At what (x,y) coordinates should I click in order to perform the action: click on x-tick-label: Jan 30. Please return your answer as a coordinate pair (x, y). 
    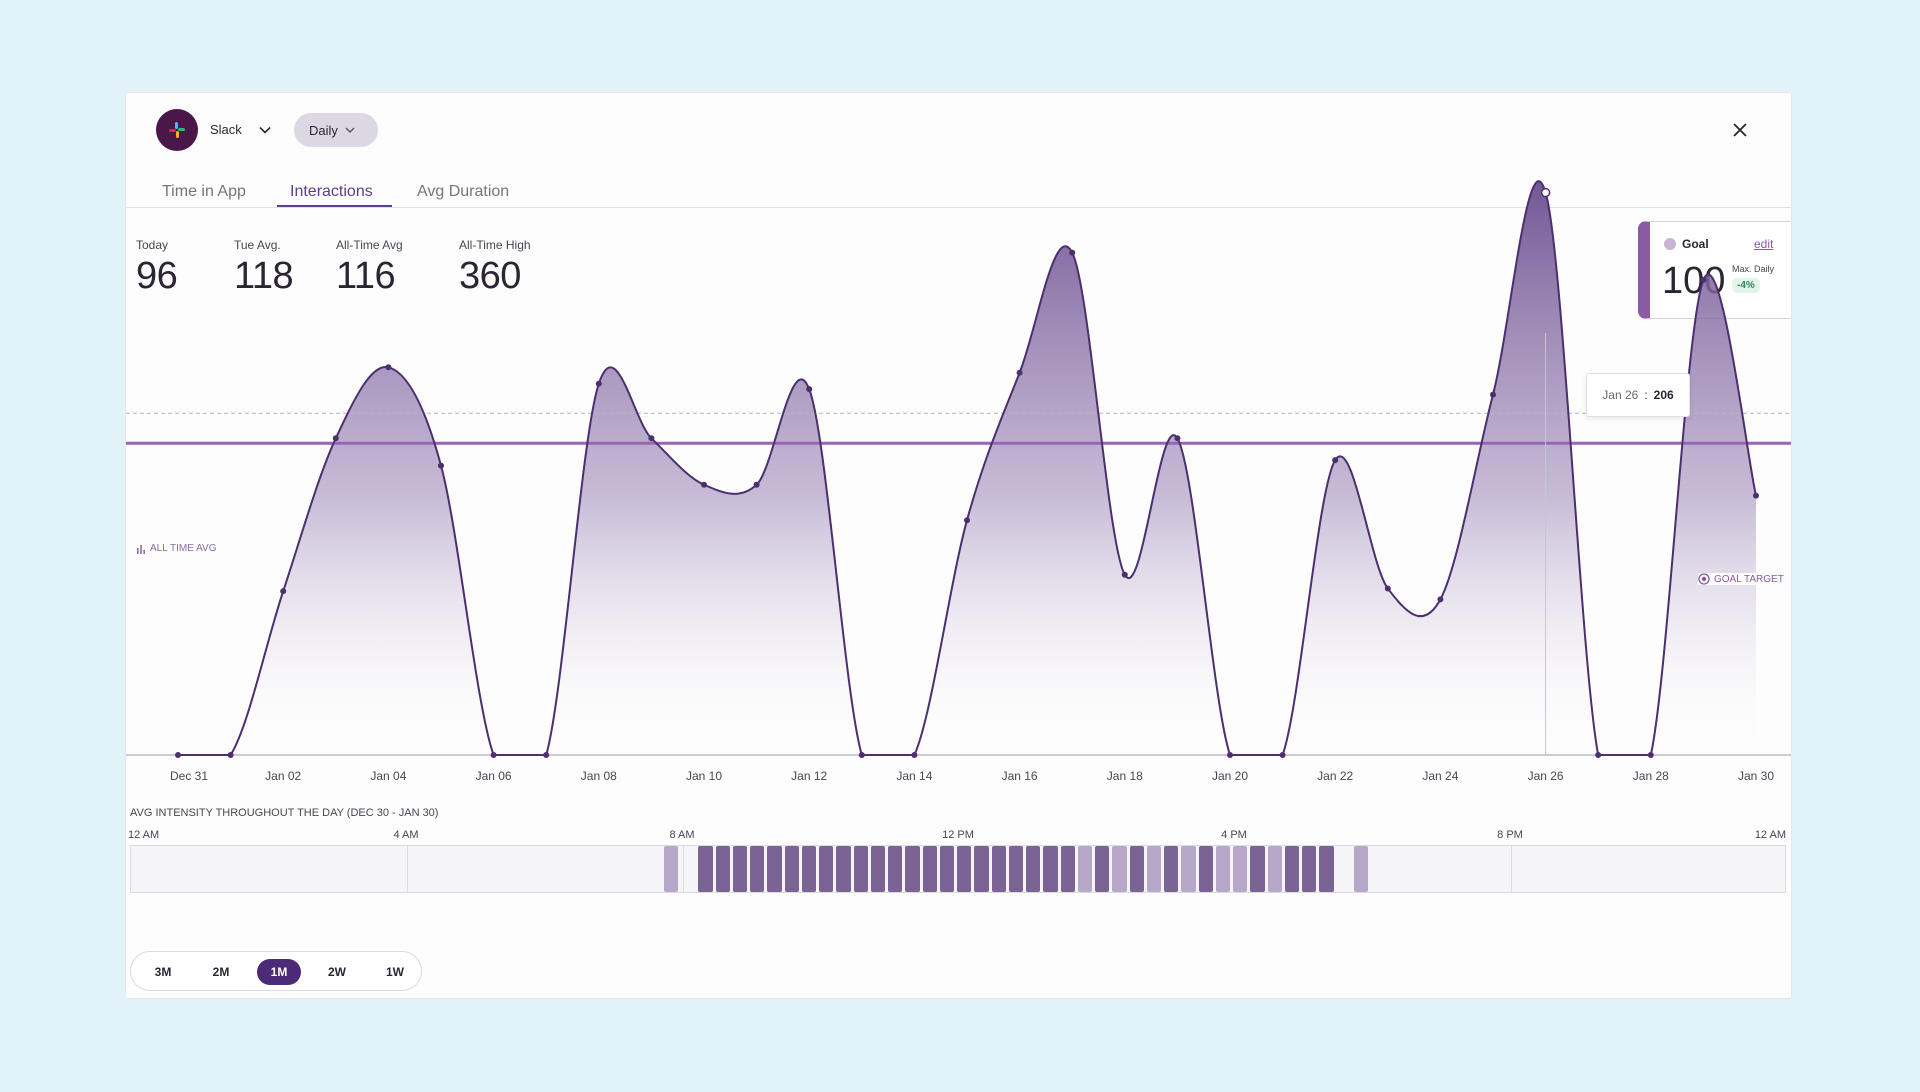
    Looking at the image, I should click on (1756, 776).